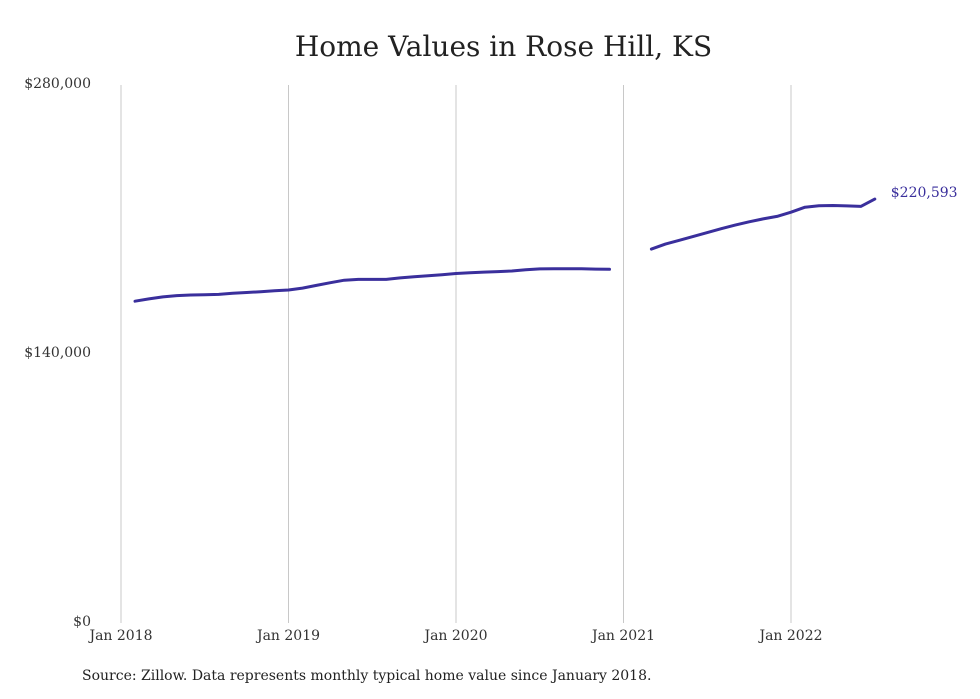 The image size is (980, 699). What do you see at coordinates (545, 244) in the screenshot?
I see `series-layer: $220,593` at bounding box center [545, 244].